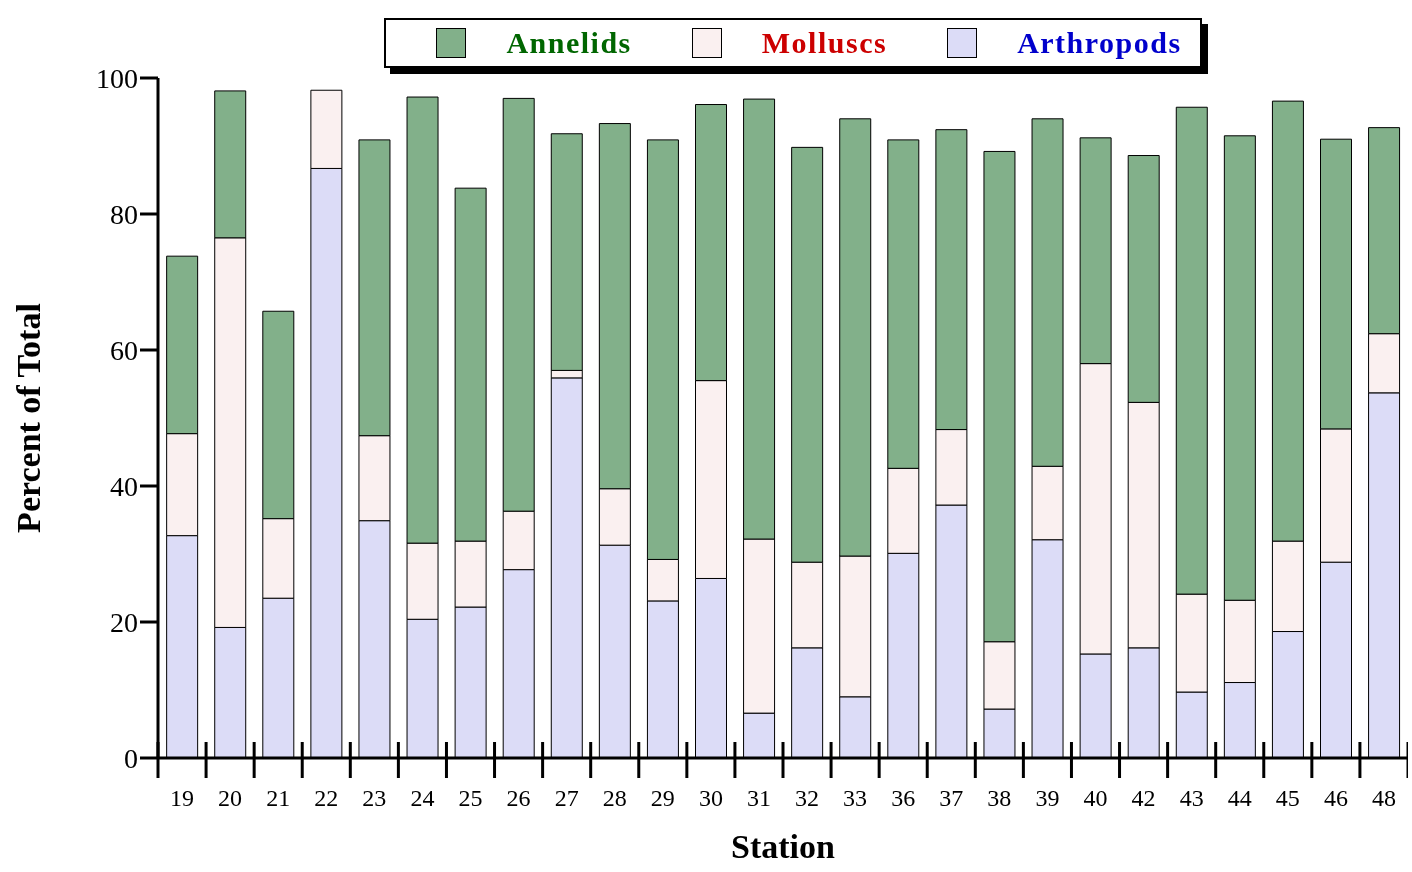 The width and height of the screenshot is (1412, 872). Describe the element at coordinates (903, 798) in the screenshot. I see `x-tick-label: 36` at that location.